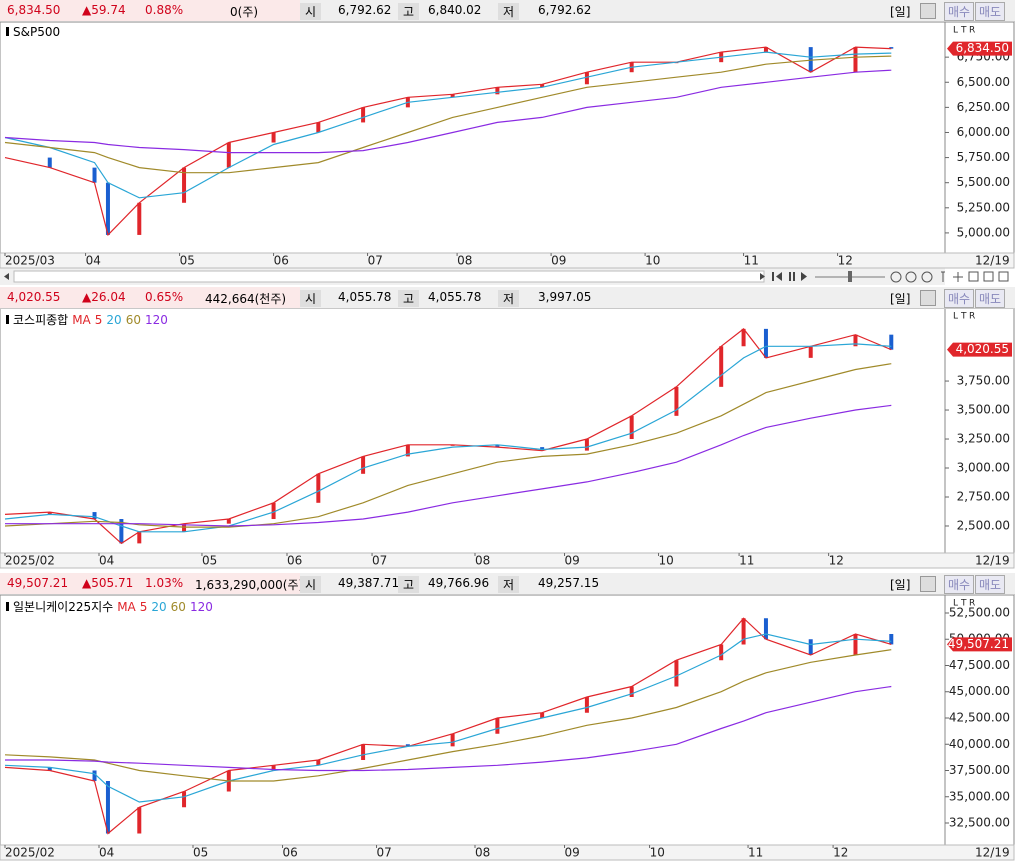  Describe the element at coordinates (746, 561) in the screenshot. I see `x-tick-label: 11` at that location.